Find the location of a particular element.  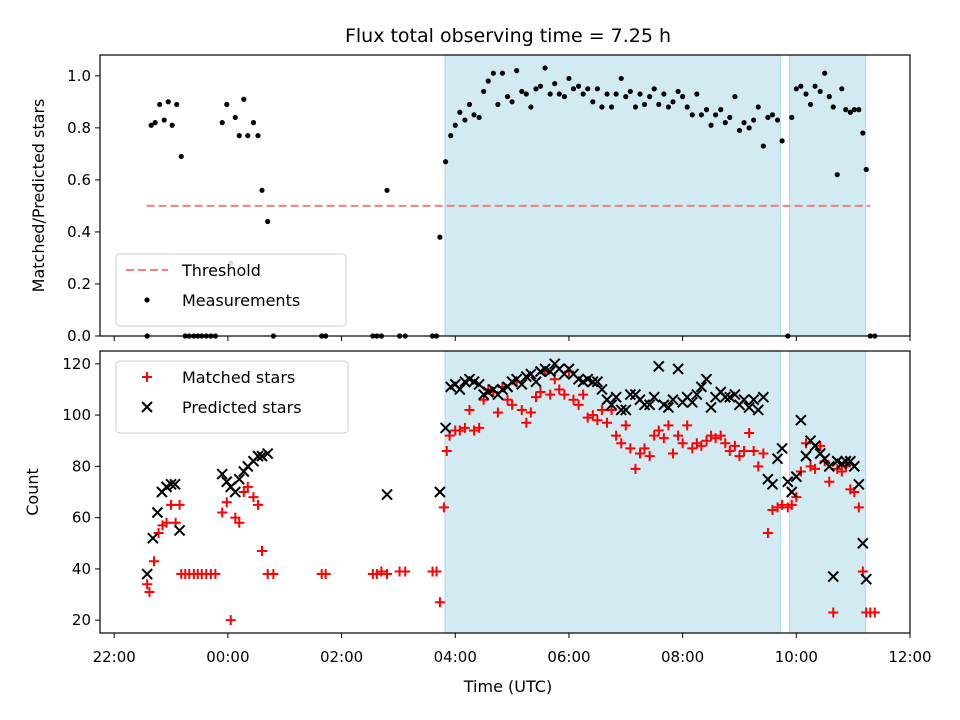

y-axis-title: Count is located at coordinates (32, 492).